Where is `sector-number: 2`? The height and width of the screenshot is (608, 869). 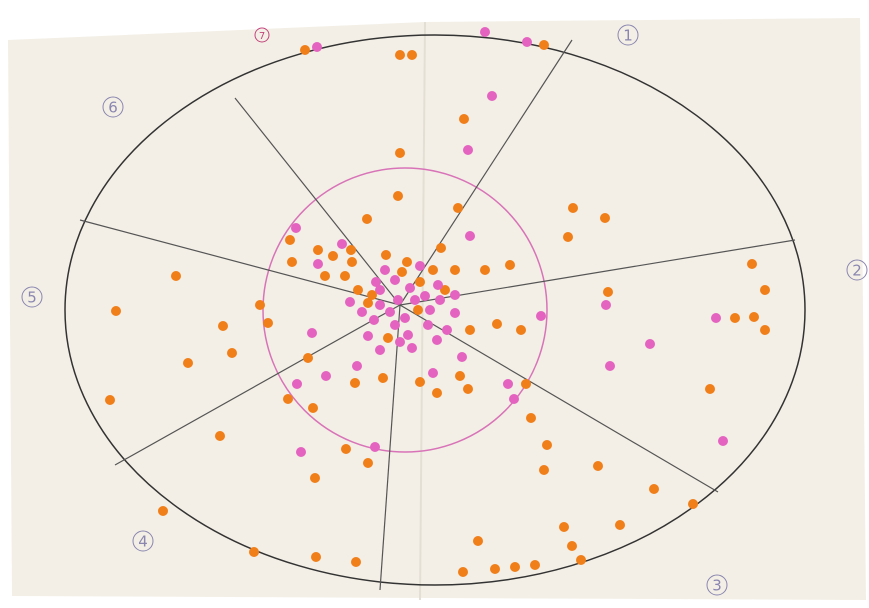 sector-number: 2 is located at coordinates (857, 271).